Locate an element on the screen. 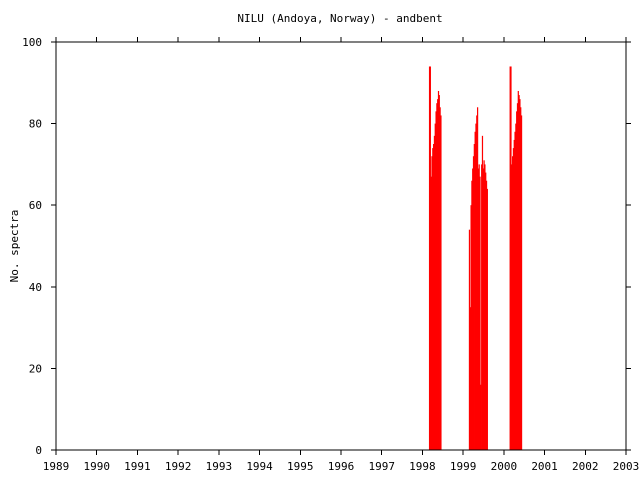 The image size is (640, 480). x-tick-label: 1996 is located at coordinates (341, 466).